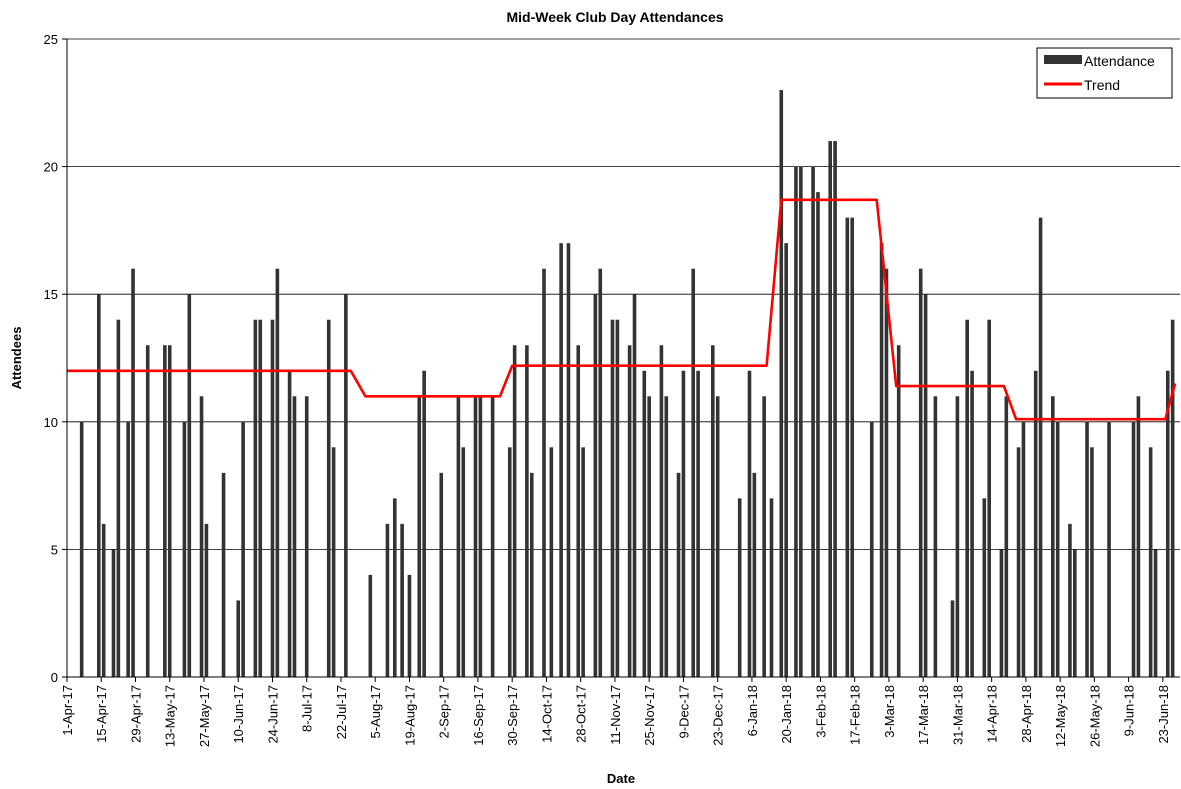 This screenshot has height=789, width=1181. What do you see at coordinates (1063, 59) in the screenshot?
I see `legend-attendance-swatch` at bounding box center [1063, 59].